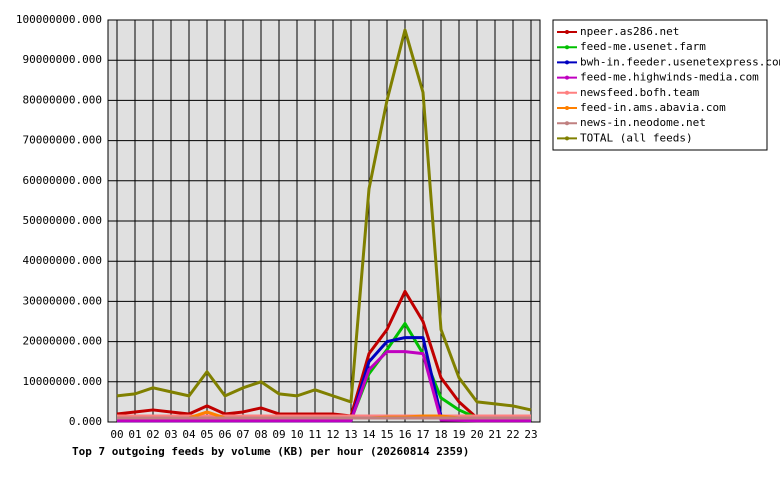 Image resolution: width=780 pixels, height=480 pixels. Describe the element at coordinates (369, 434) in the screenshot. I see `x-tick-label: 14` at that location.